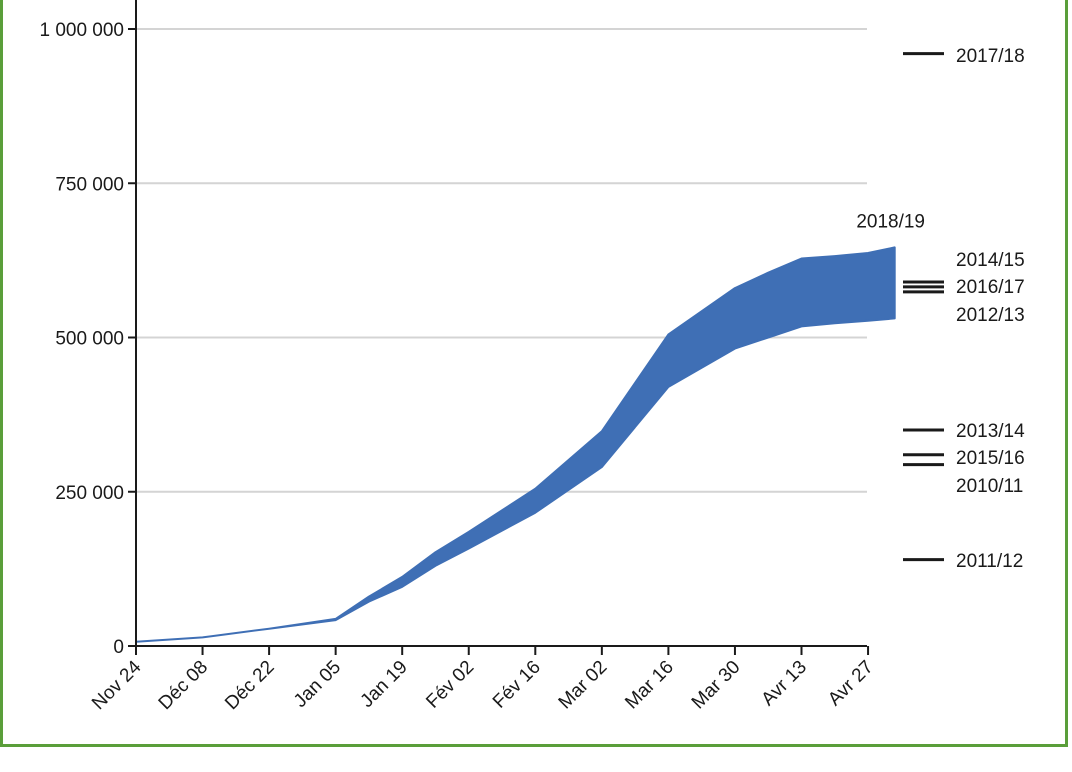 Image resolution: width=1072 pixels, height=772 pixels. I want to click on x-tick-label: Avr 13, so click(784, 683).